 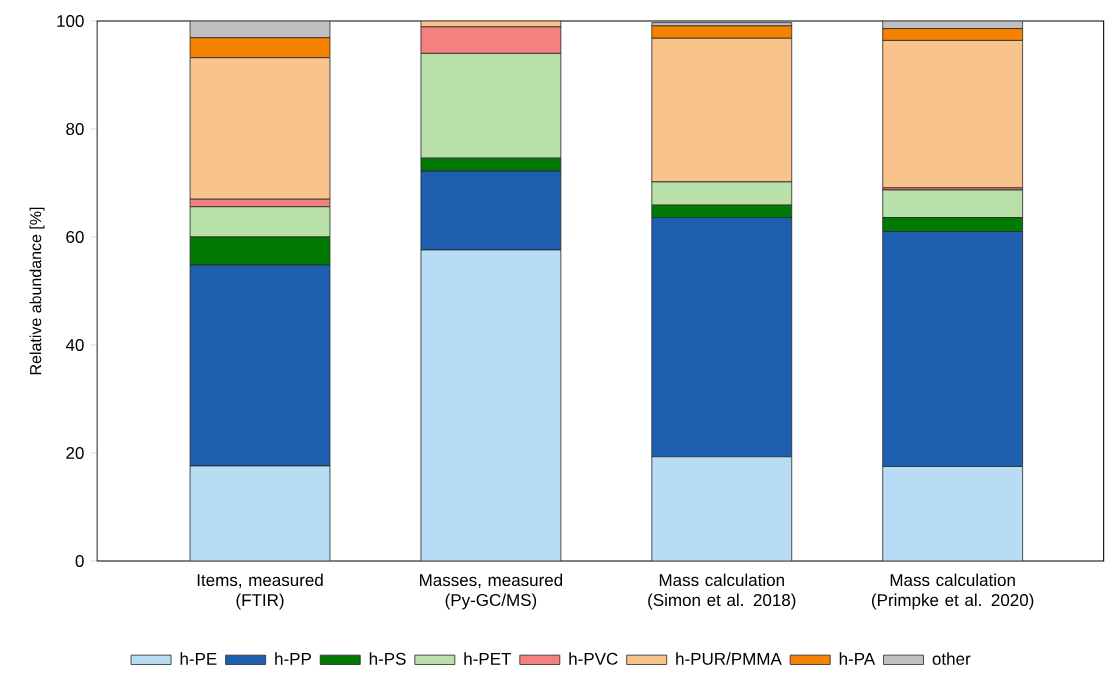 I want to click on y-tick-label: 100, so click(x=70, y=21).